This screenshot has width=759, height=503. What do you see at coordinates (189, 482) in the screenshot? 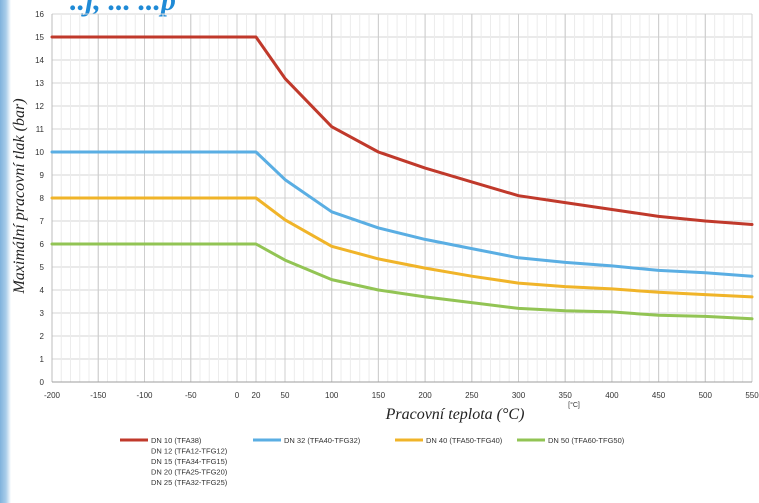
I see `legend-label-extra: DN 25 (TFA32-TFG25)` at bounding box center [189, 482].